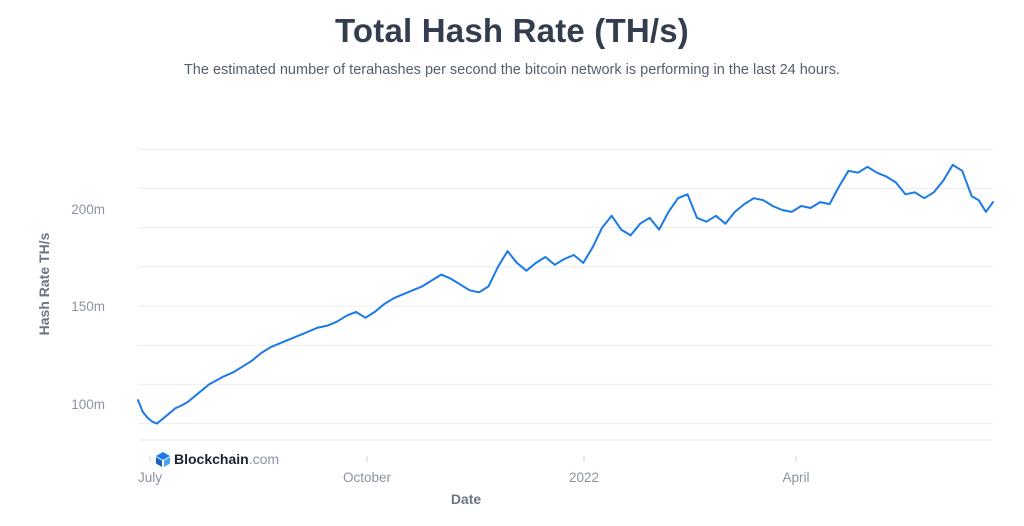 The height and width of the screenshot is (526, 1024). Describe the element at coordinates (150, 477) in the screenshot. I see `x-tick-label: July` at that location.